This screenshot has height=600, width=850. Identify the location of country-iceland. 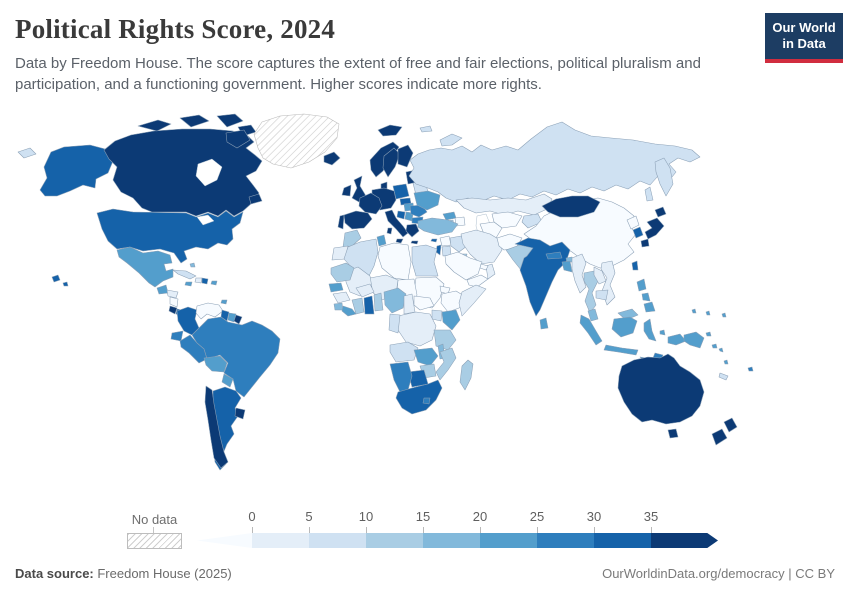
(332, 158).